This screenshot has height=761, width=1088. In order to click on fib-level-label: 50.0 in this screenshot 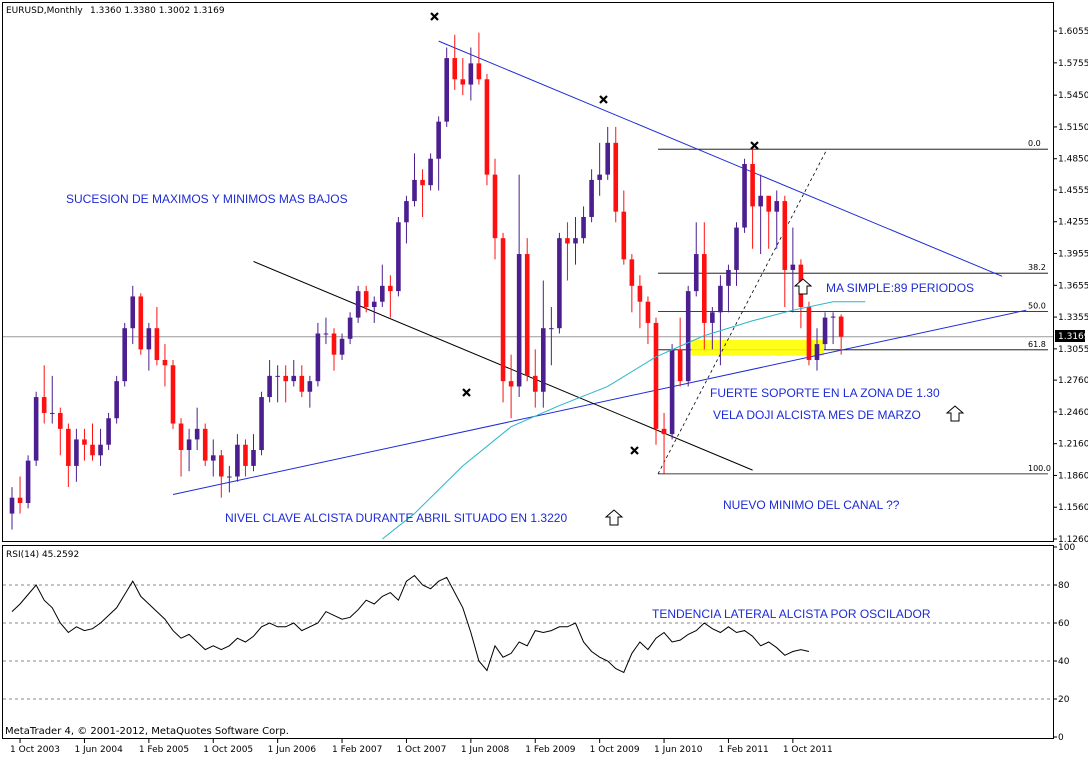, I will do `click(1037, 306)`.